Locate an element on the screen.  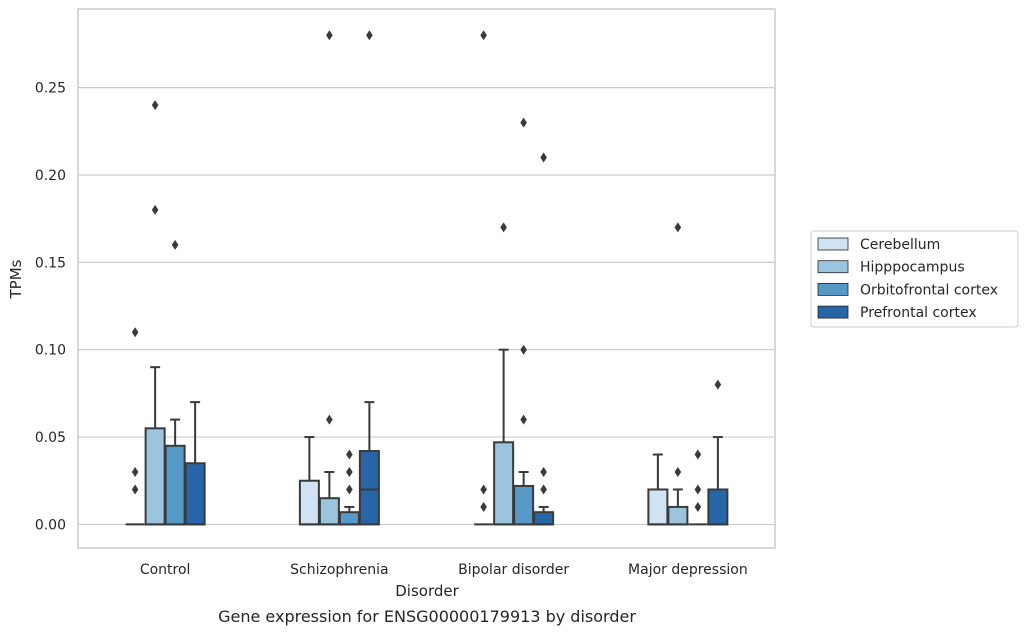
y-axis-title: TPMs is located at coordinates (16, 279).